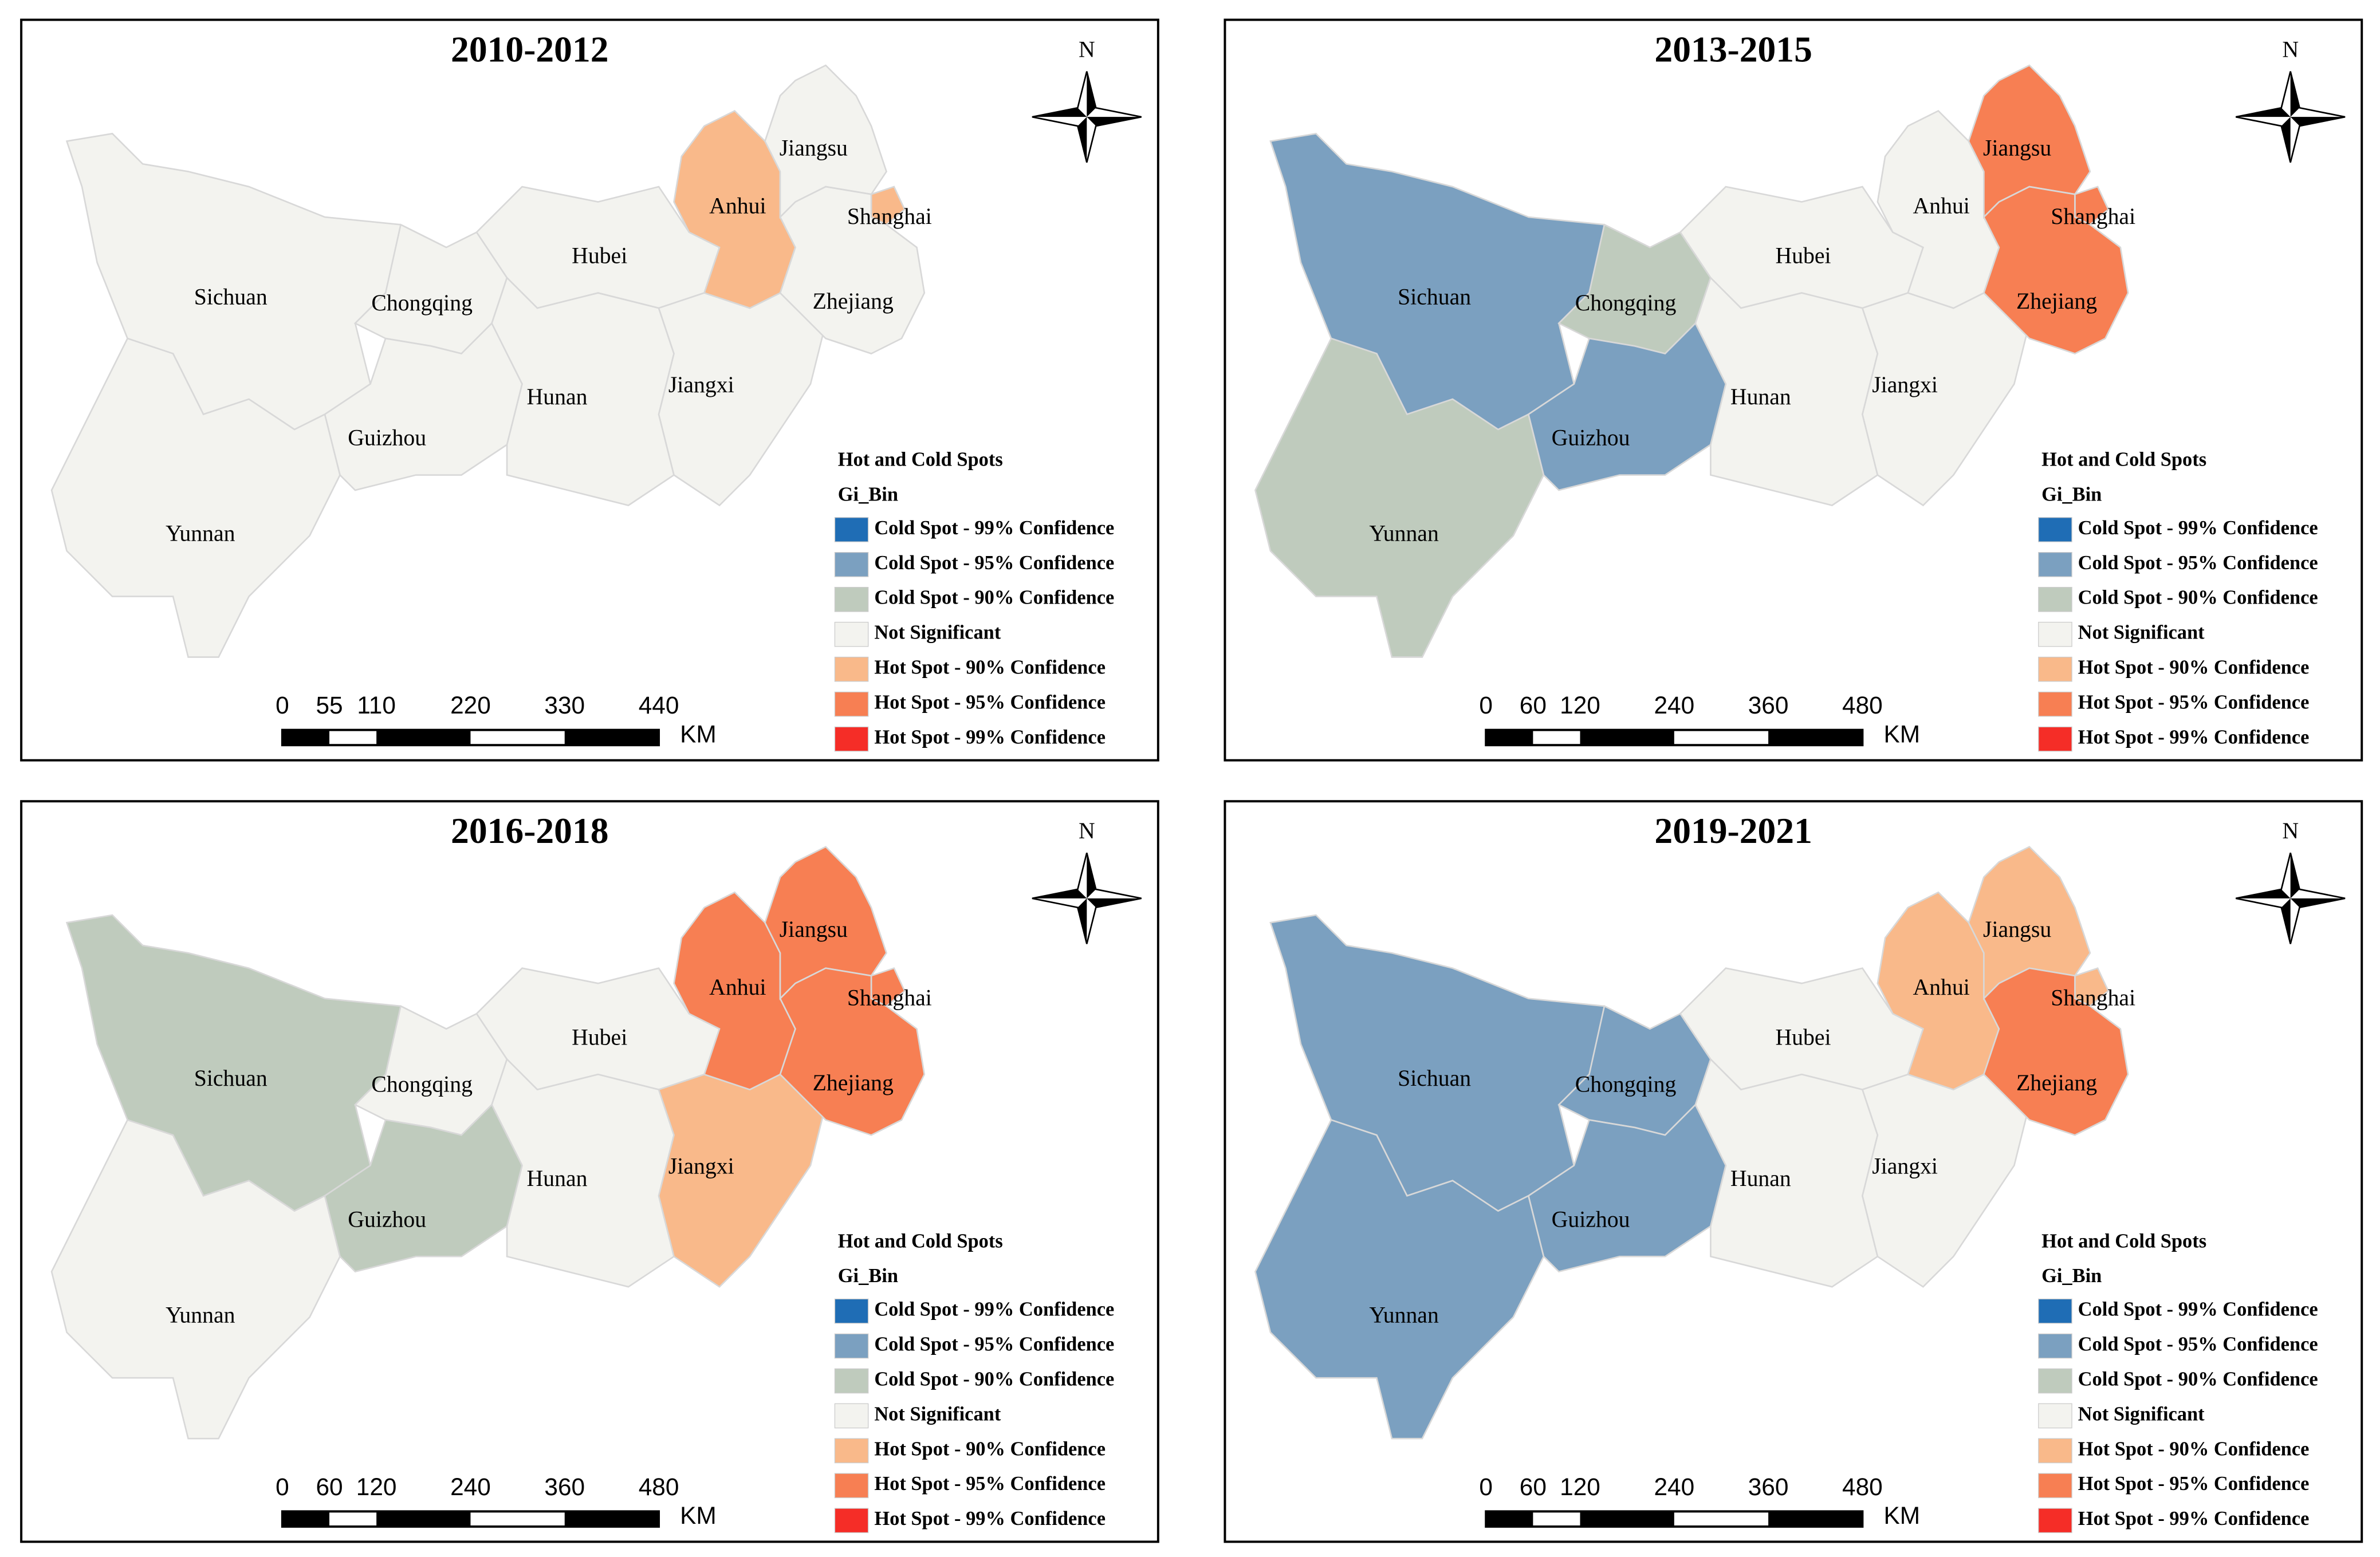 The width and height of the screenshot is (2380, 1557). Describe the element at coordinates (1760, 396) in the screenshot. I see `province-label: Hunan` at that location.